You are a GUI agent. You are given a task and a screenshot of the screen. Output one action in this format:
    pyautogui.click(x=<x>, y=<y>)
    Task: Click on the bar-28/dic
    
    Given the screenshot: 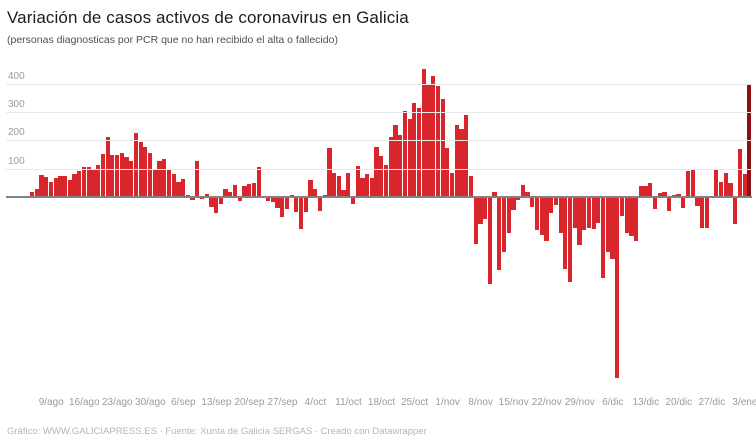 What is the action you would take?
    pyautogui.click(x=716, y=183)
    